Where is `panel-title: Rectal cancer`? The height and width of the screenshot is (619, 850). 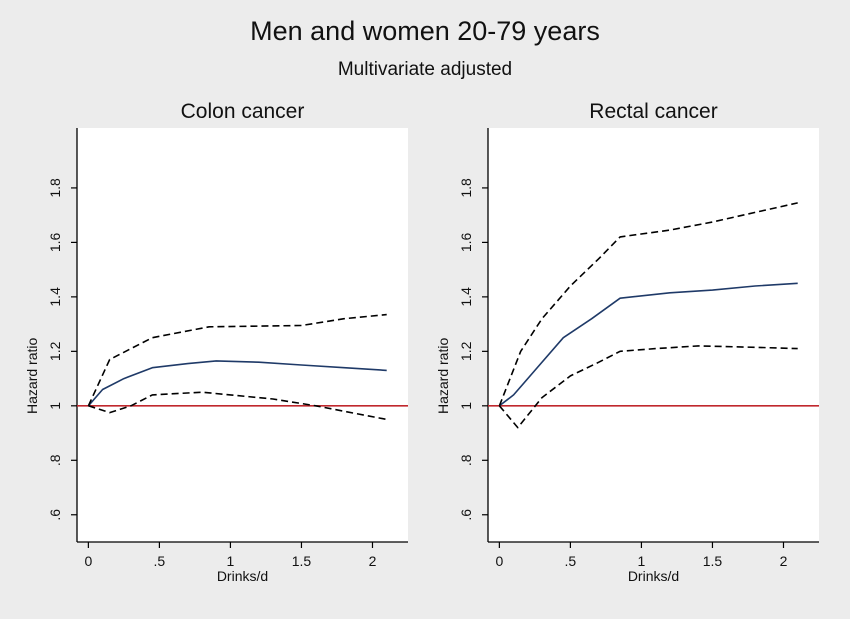
panel-title: Rectal cancer is located at coordinates (653, 111).